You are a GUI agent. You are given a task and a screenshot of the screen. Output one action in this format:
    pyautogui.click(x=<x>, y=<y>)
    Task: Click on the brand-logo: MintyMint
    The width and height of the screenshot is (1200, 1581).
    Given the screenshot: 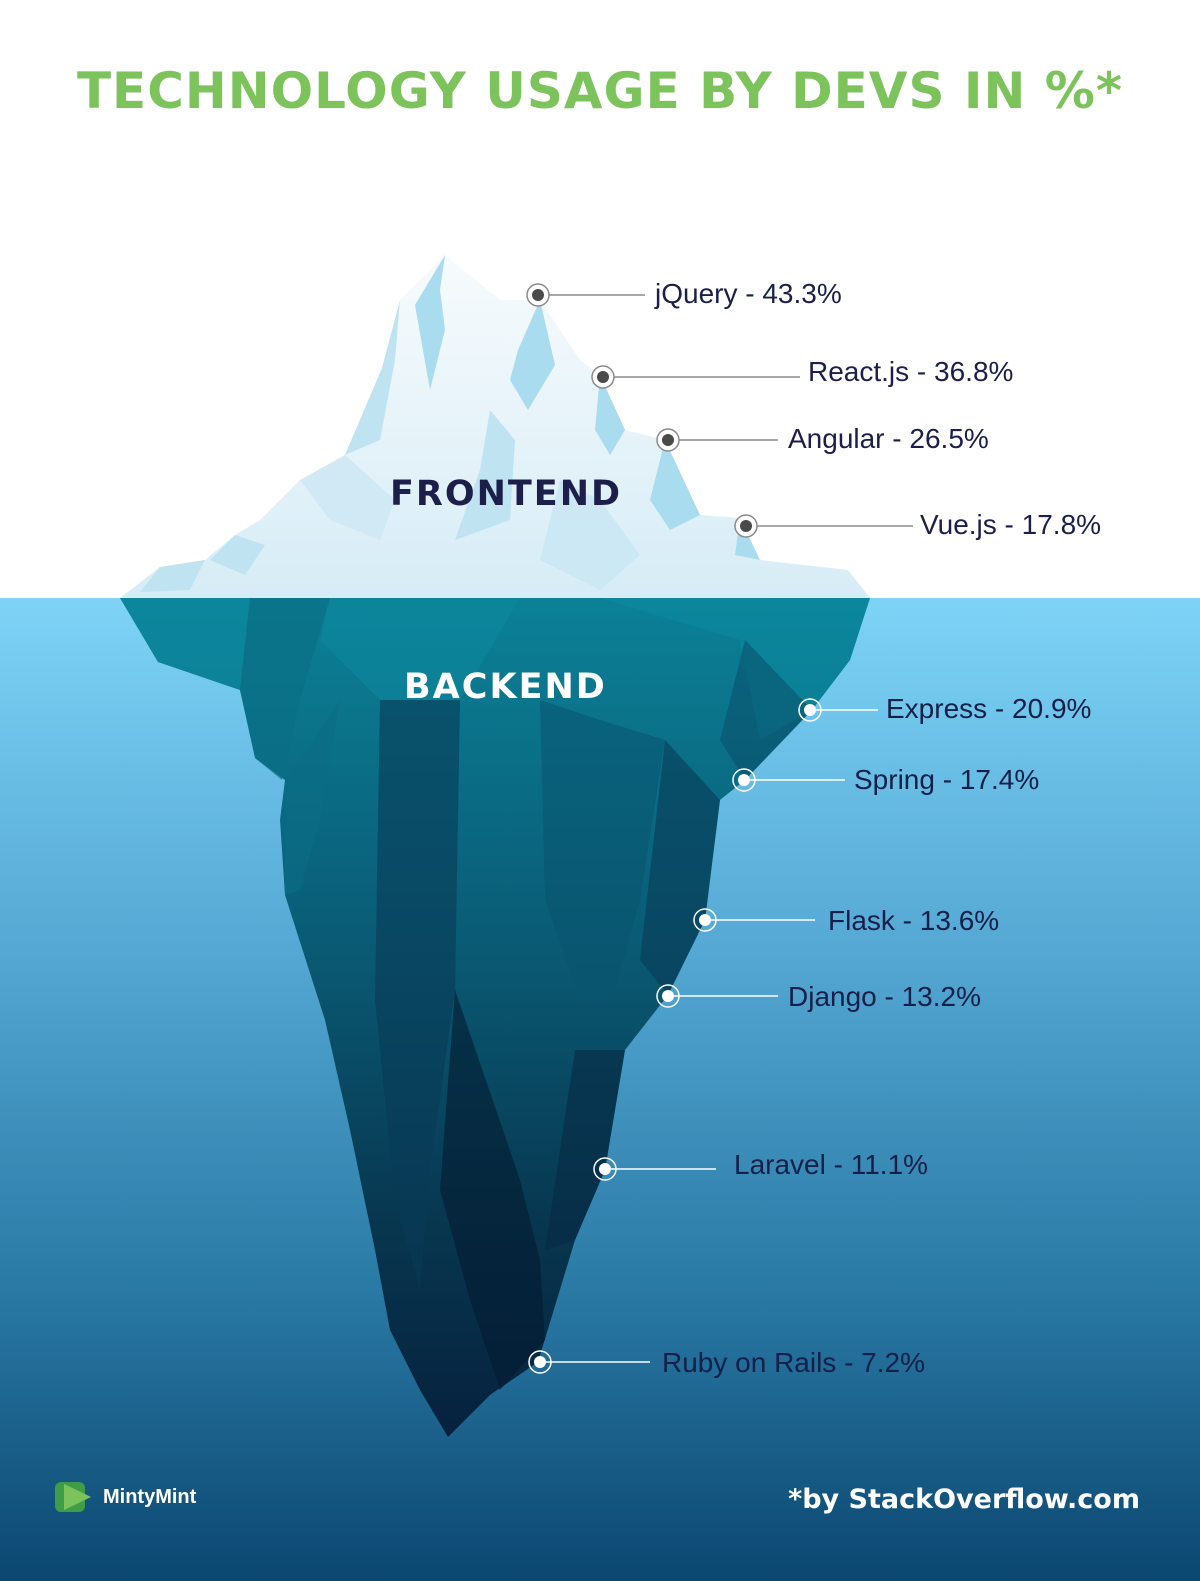 What is the action you would take?
    pyautogui.click(x=125, y=1497)
    